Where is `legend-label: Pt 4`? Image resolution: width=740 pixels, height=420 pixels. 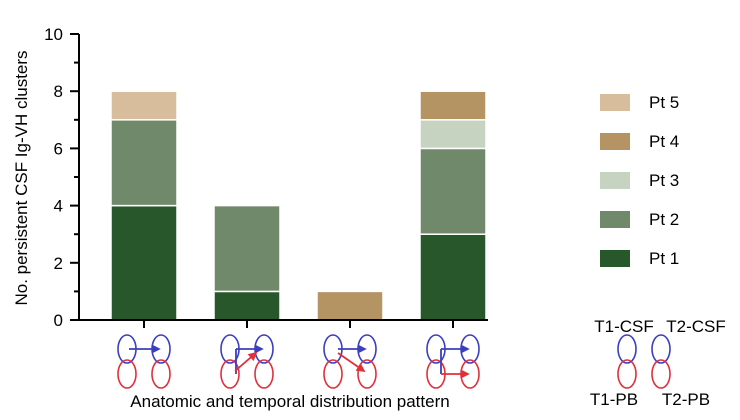 legend-label: Pt 4 is located at coordinates (664, 141).